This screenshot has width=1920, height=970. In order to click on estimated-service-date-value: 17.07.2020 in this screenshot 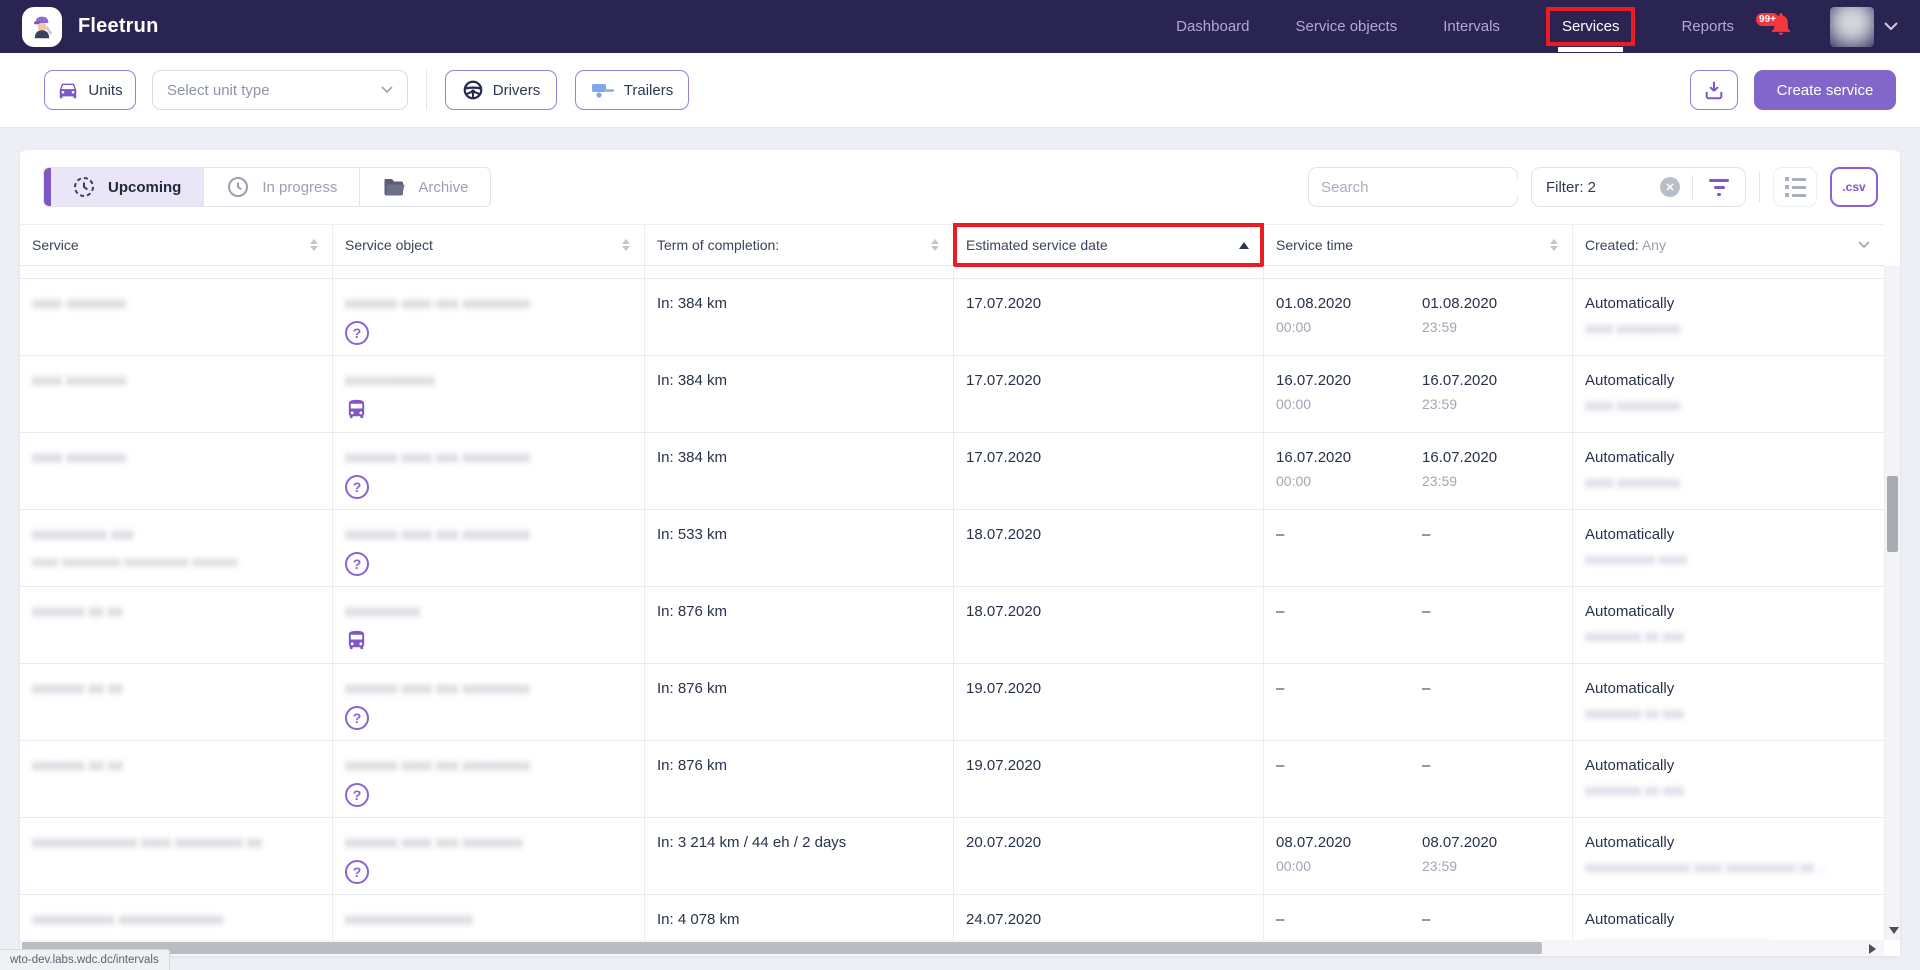, I will do `click(1108, 317)`.